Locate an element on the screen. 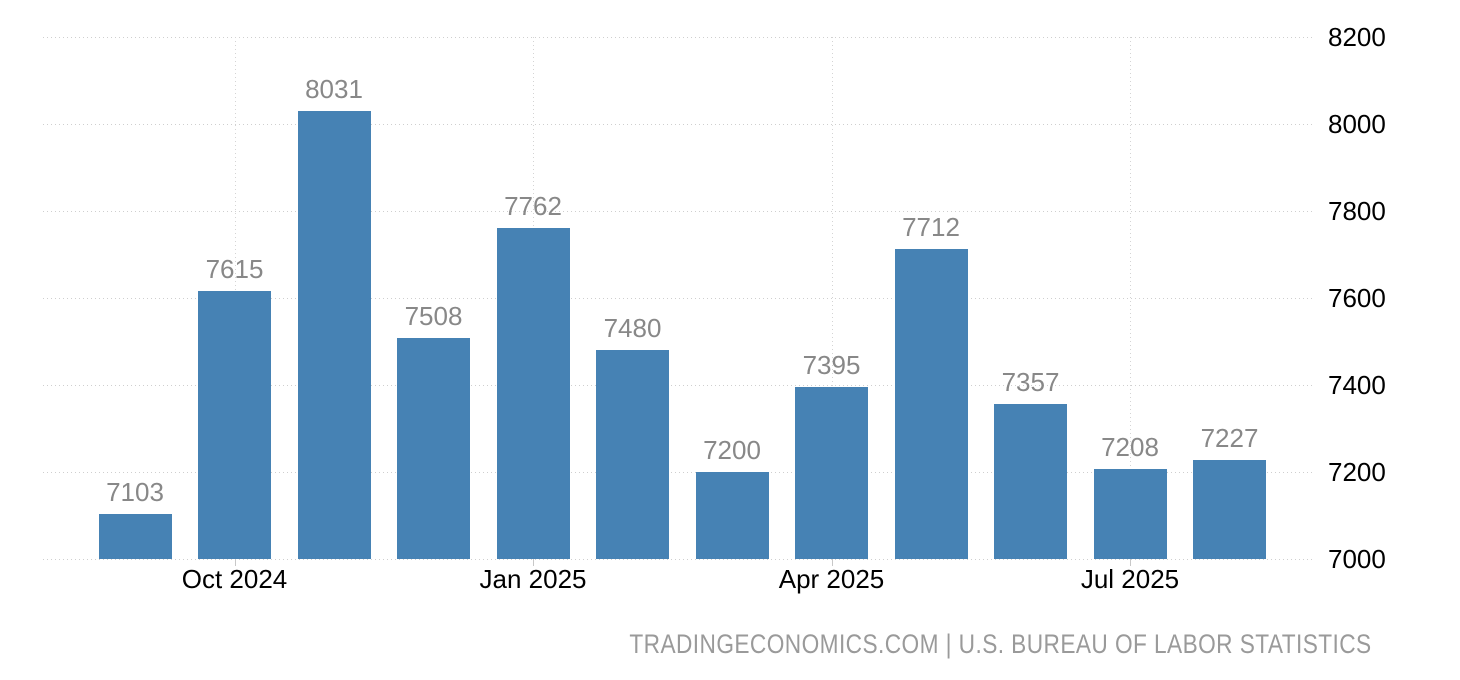  x-axis-tick-label: Oct 2024 is located at coordinates (234, 579).